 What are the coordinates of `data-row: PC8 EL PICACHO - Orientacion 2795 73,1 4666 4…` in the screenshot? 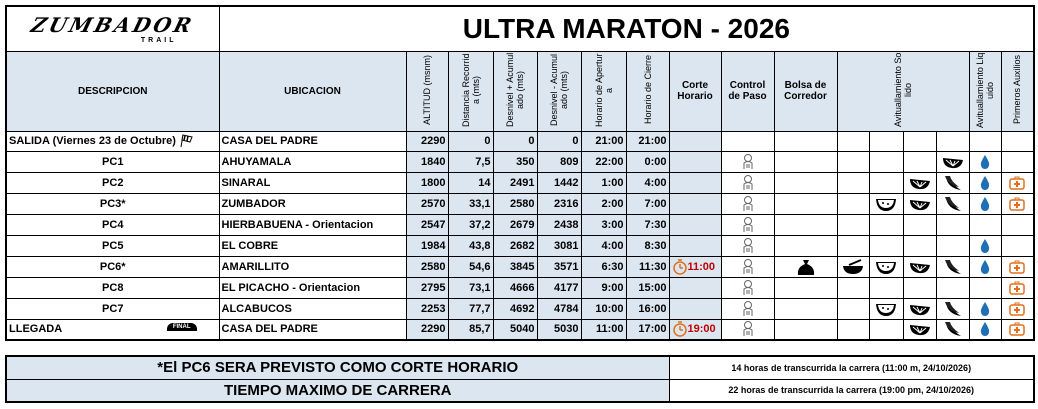 It's located at (520, 287).